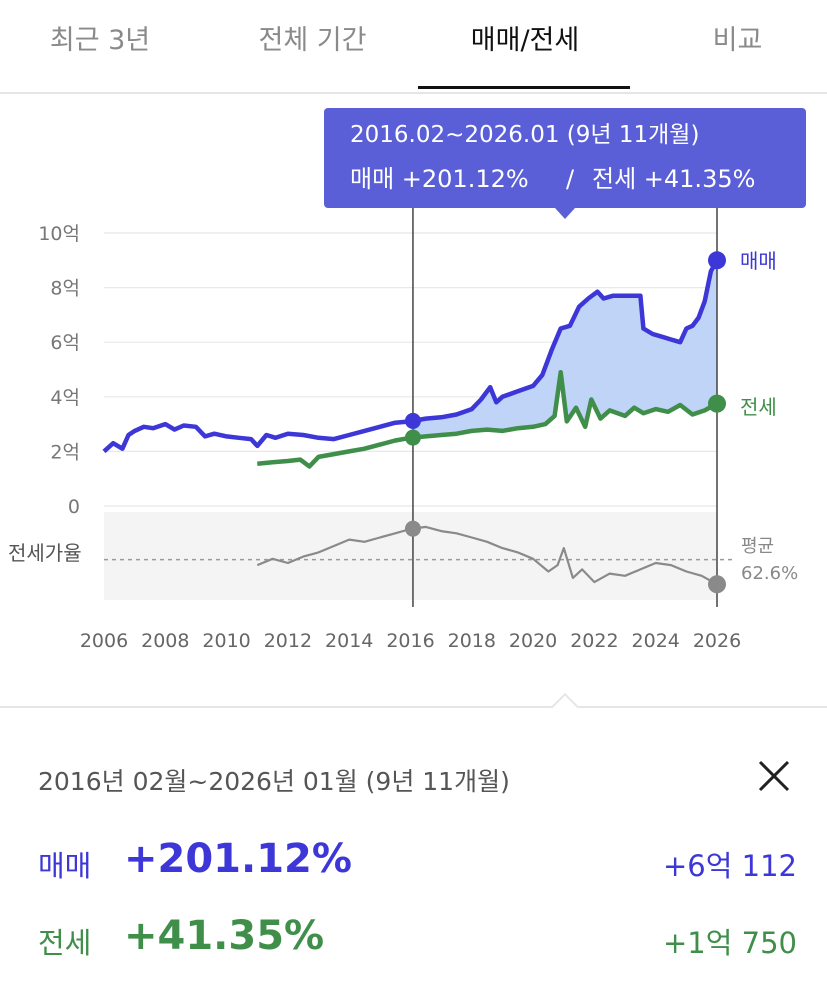  Describe the element at coordinates (439, 179) in the screenshot. I see `tooltip-buy: 매매 +201.12%` at that location.